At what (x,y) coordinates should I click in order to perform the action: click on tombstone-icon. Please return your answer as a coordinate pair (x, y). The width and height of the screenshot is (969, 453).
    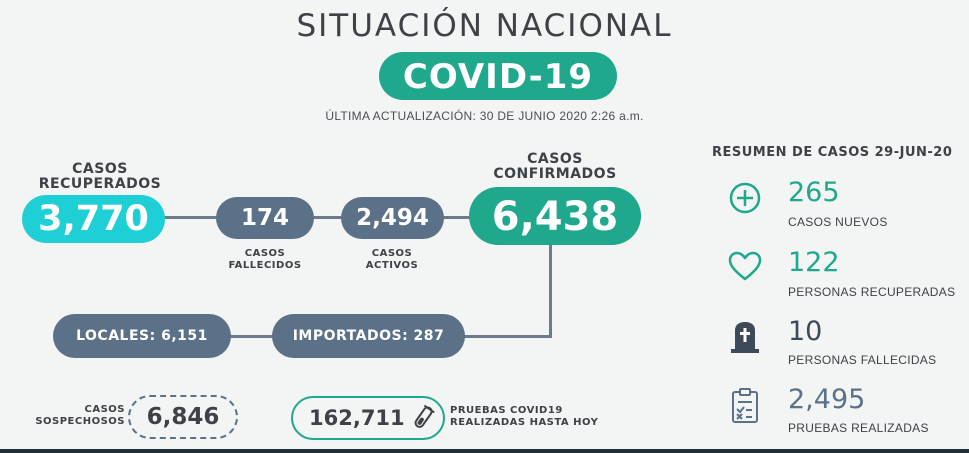
    Looking at the image, I should click on (745, 337).